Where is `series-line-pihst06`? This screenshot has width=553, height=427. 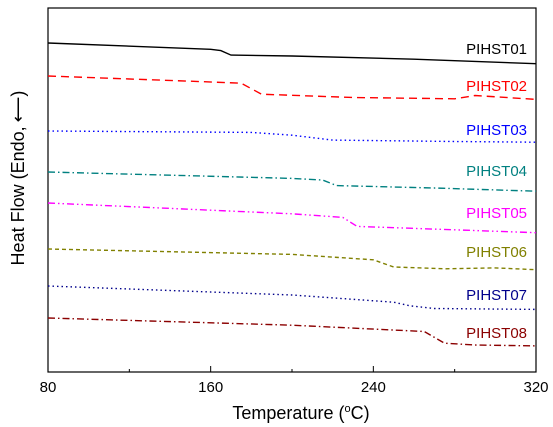 series-line-pihst06 is located at coordinates (292, 259).